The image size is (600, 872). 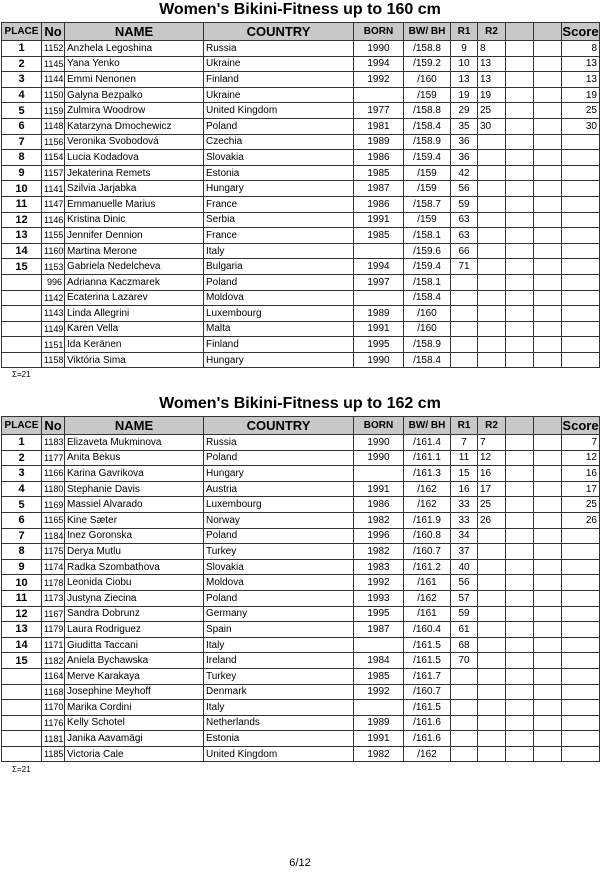 I want to click on cell-born: 1989, so click(x=378, y=313).